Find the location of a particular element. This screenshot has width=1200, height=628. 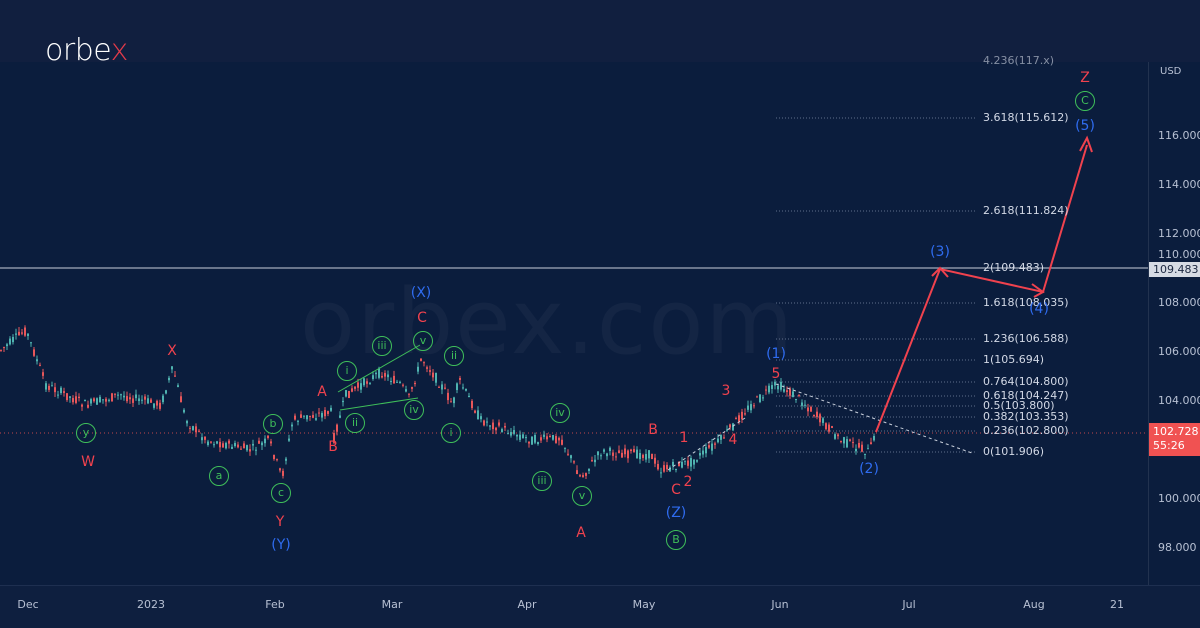

x-tick-label: Jul is located at coordinates (909, 604).